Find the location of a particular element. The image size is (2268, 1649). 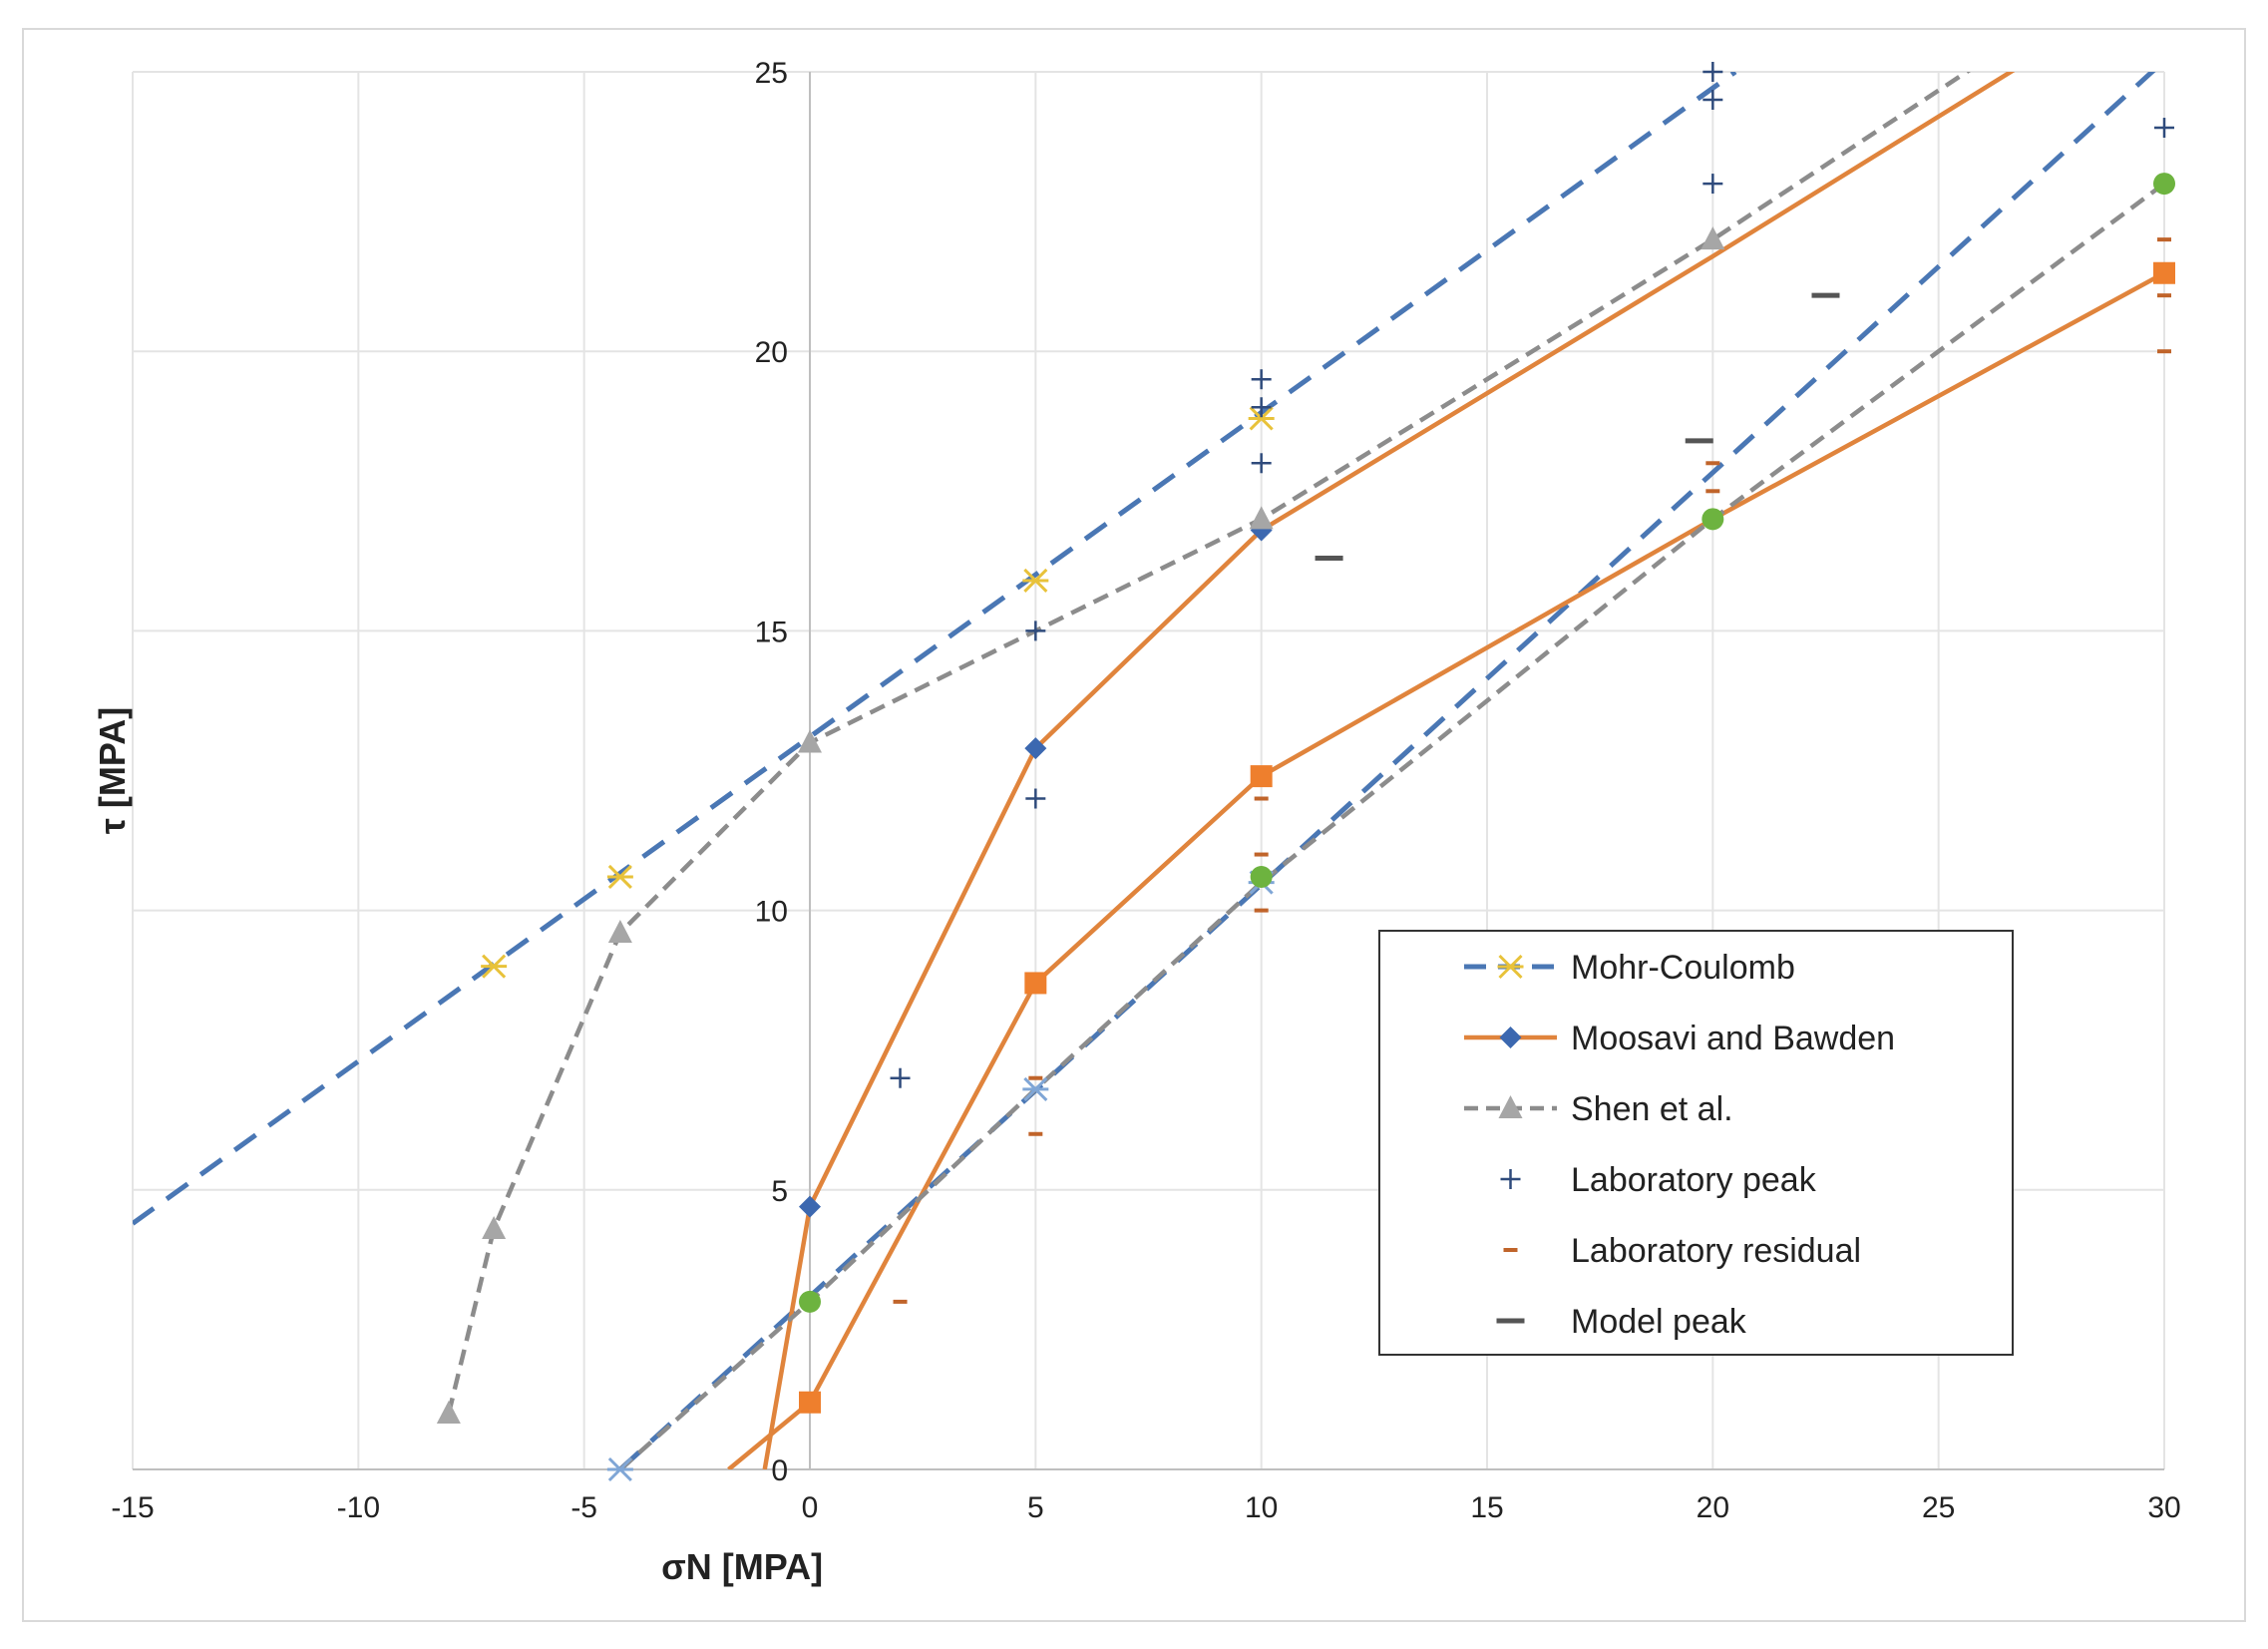

legend-box is located at coordinates (1696, 1143).